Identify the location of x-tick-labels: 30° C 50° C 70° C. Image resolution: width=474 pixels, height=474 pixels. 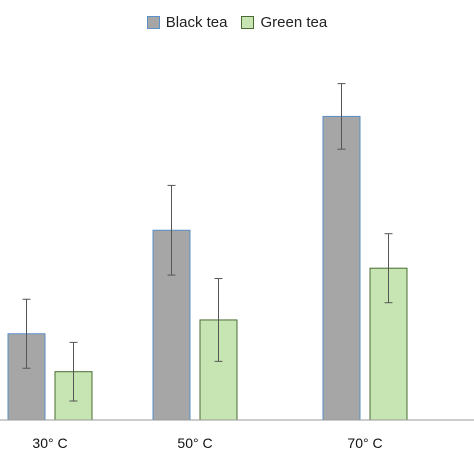
(207, 443).